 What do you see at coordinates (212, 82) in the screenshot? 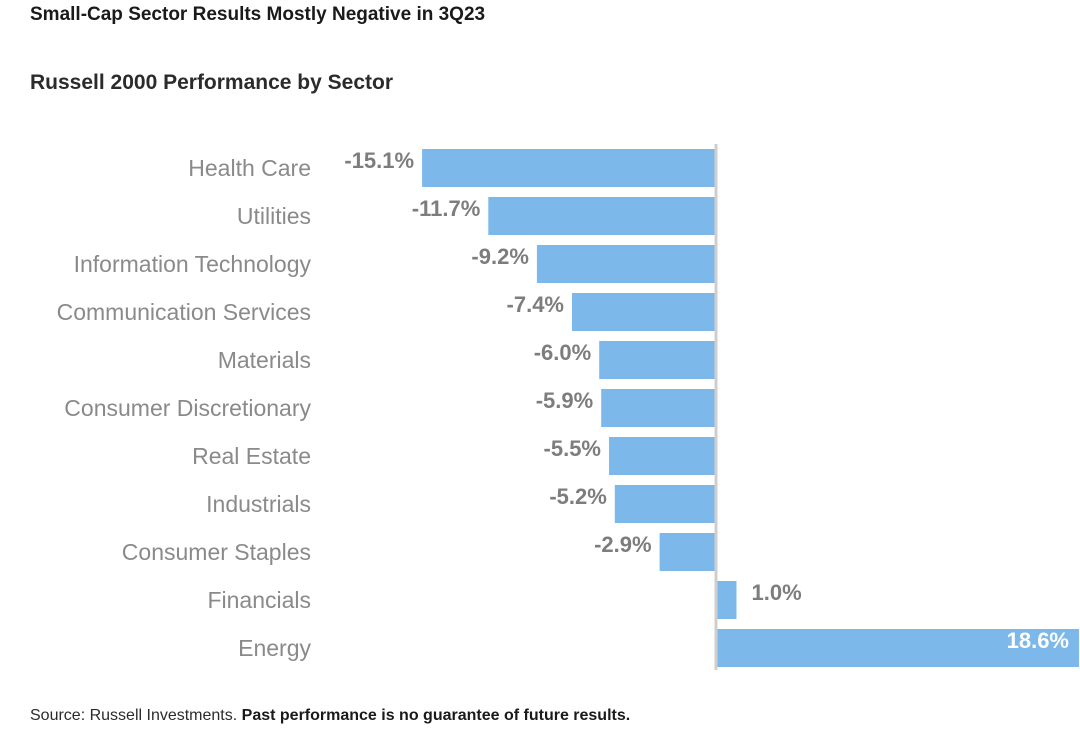
I see `chart-subtitle: Russell 2000 Performance by Sector` at bounding box center [212, 82].